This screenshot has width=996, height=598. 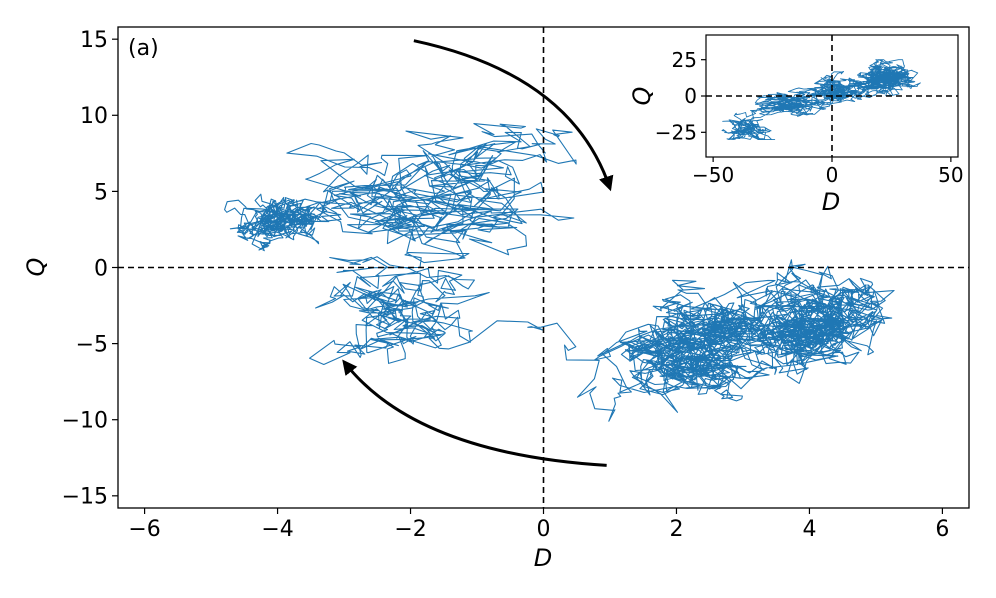 I want to click on inset-y-axis-ticks: −25 0 25, so click(x=680, y=96).